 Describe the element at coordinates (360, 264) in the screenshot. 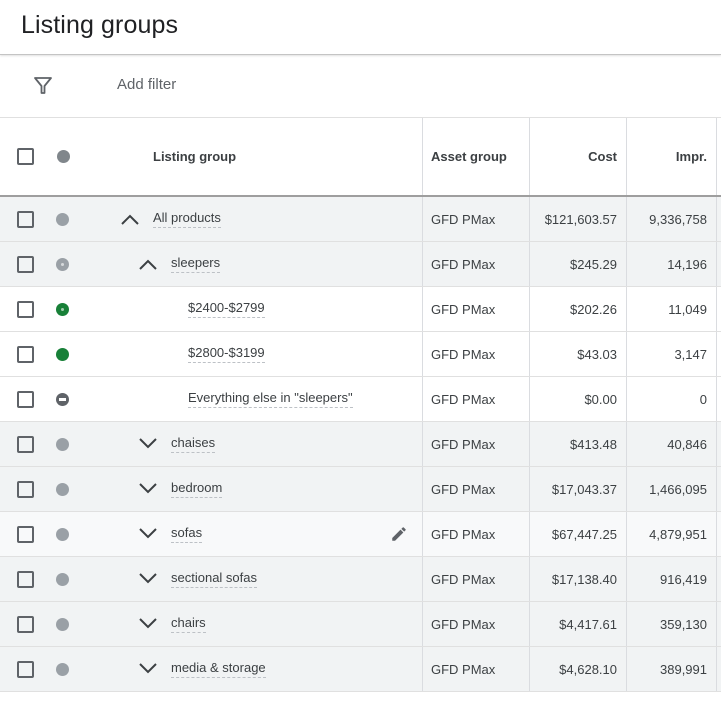

I see `table-row: sleepers GFD PMax $245.29 14,196` at that location.